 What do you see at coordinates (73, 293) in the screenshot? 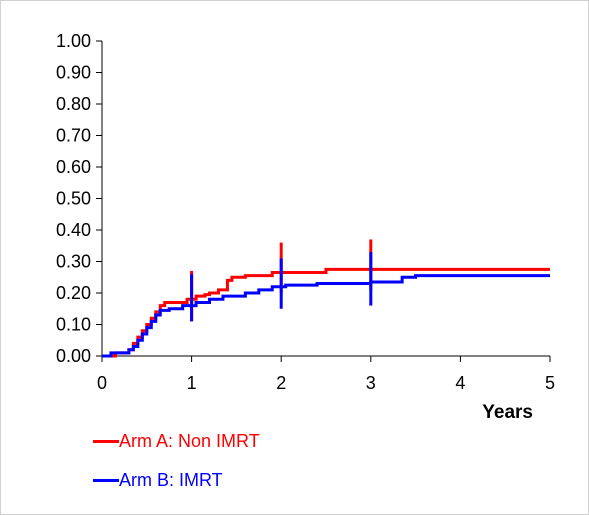
I see `y-tick-label: 0.20` at bounding box center [73, 293].